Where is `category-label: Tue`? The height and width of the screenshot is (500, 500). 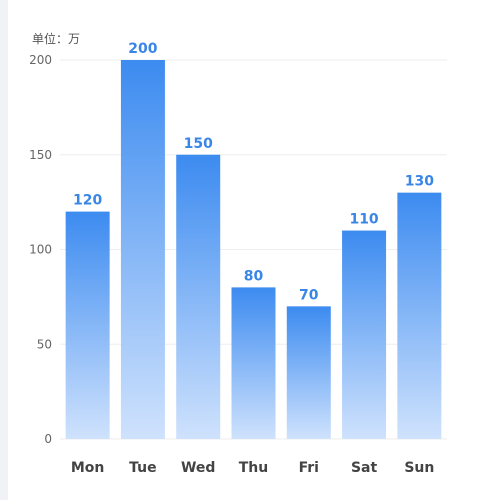
category-label: Tue is located at coordinates (142, 468).